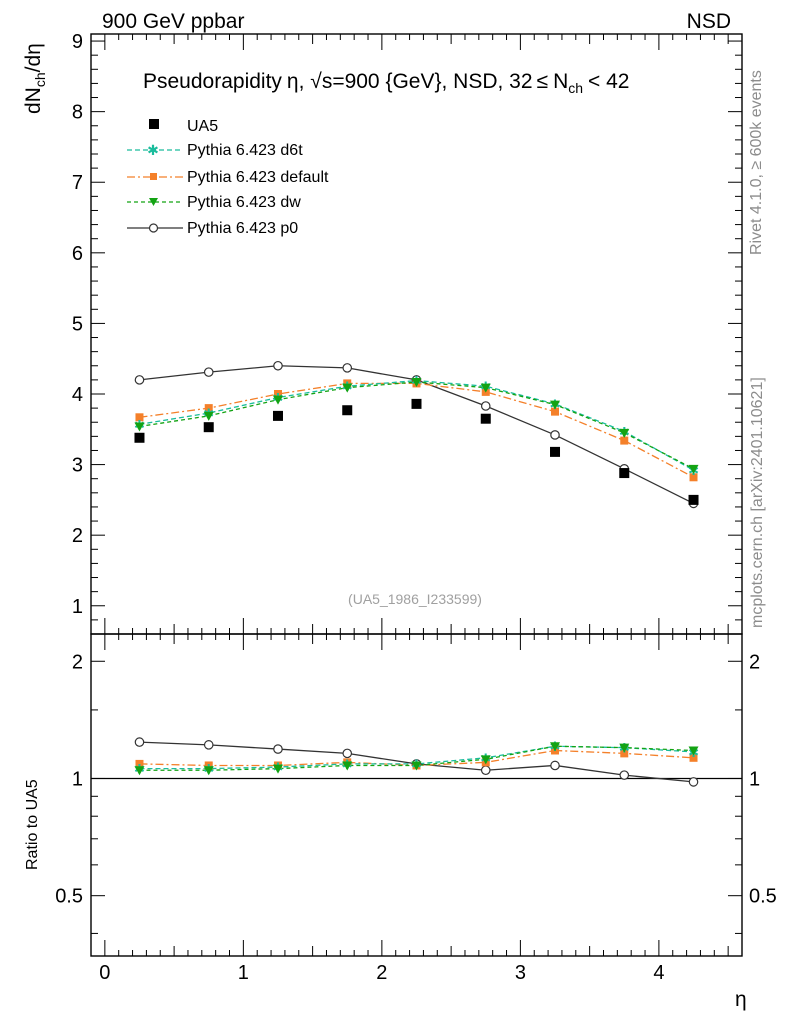 Image resolution: width=786 pixels, height=1024 pixels. I want to click on lower-ytick-label-left: 2, so click(77, 662).